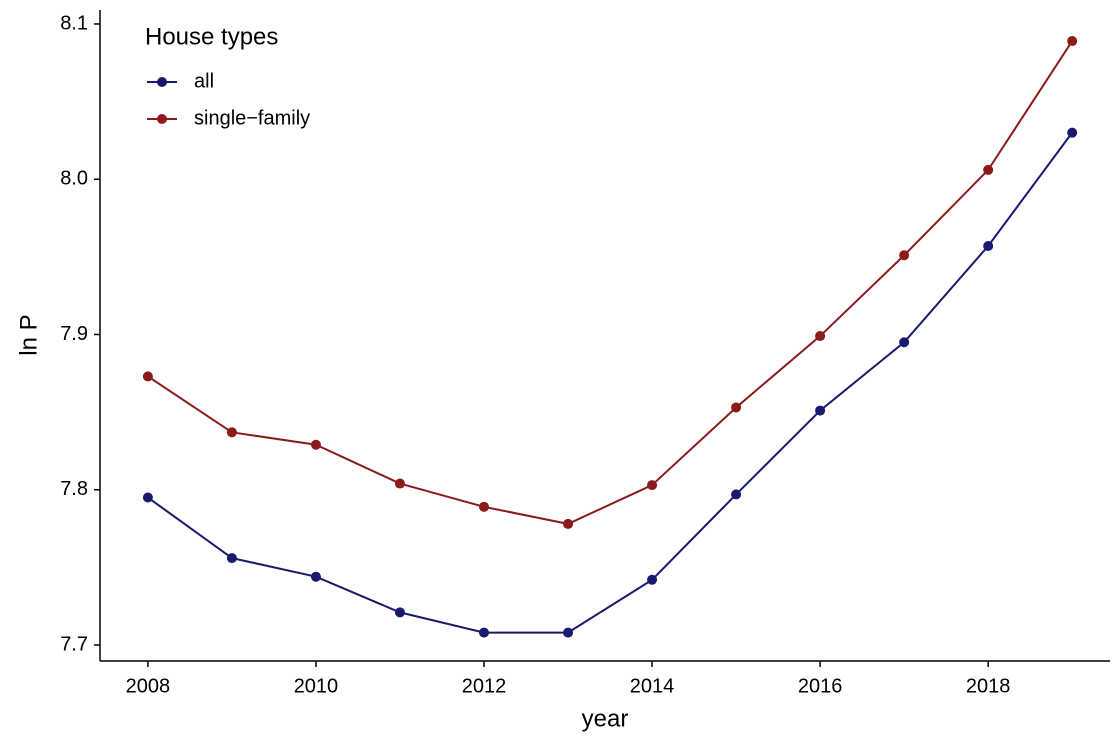  What do you see at coordinates (74, 489) in the screenshot?
I see `y-tick-label: 7.8` at bounding box center [74, 489].